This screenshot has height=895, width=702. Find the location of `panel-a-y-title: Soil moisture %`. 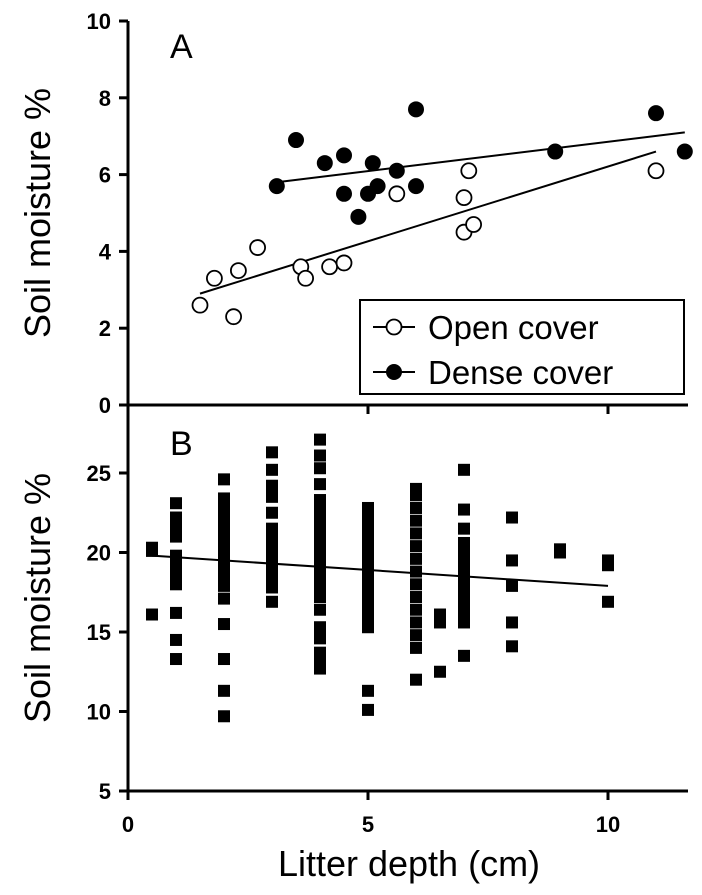

panel-a-y-title: Soil moisture % is located at coordinates (37, 213).